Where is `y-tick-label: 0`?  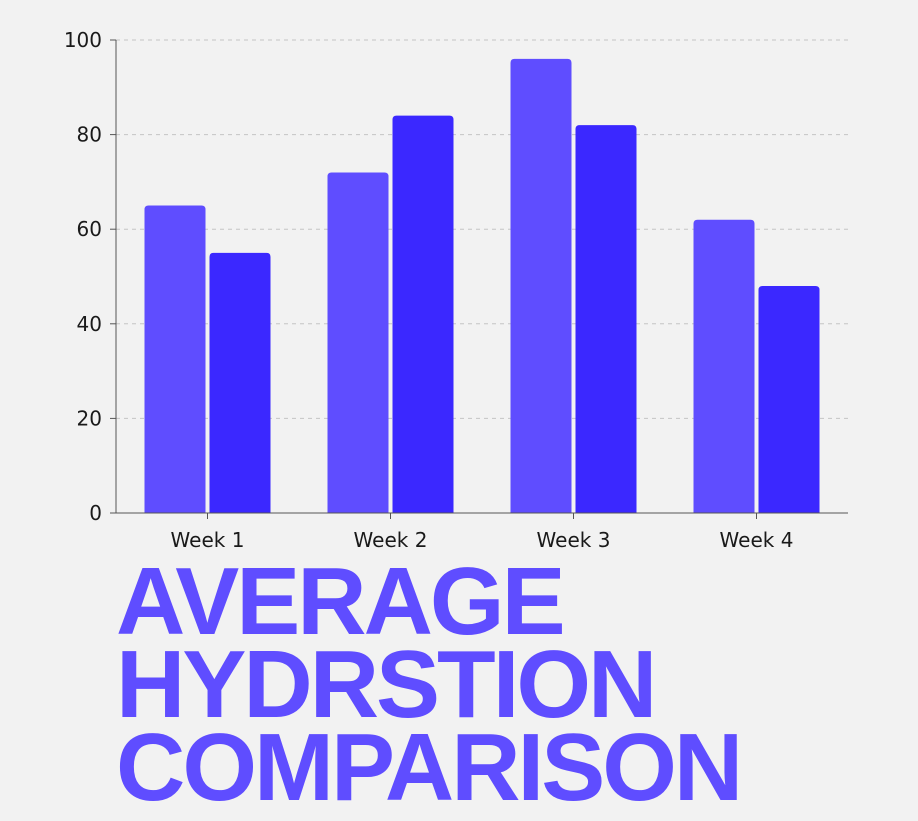 y-tick-label: 0 is located at coordinates (95, 513).